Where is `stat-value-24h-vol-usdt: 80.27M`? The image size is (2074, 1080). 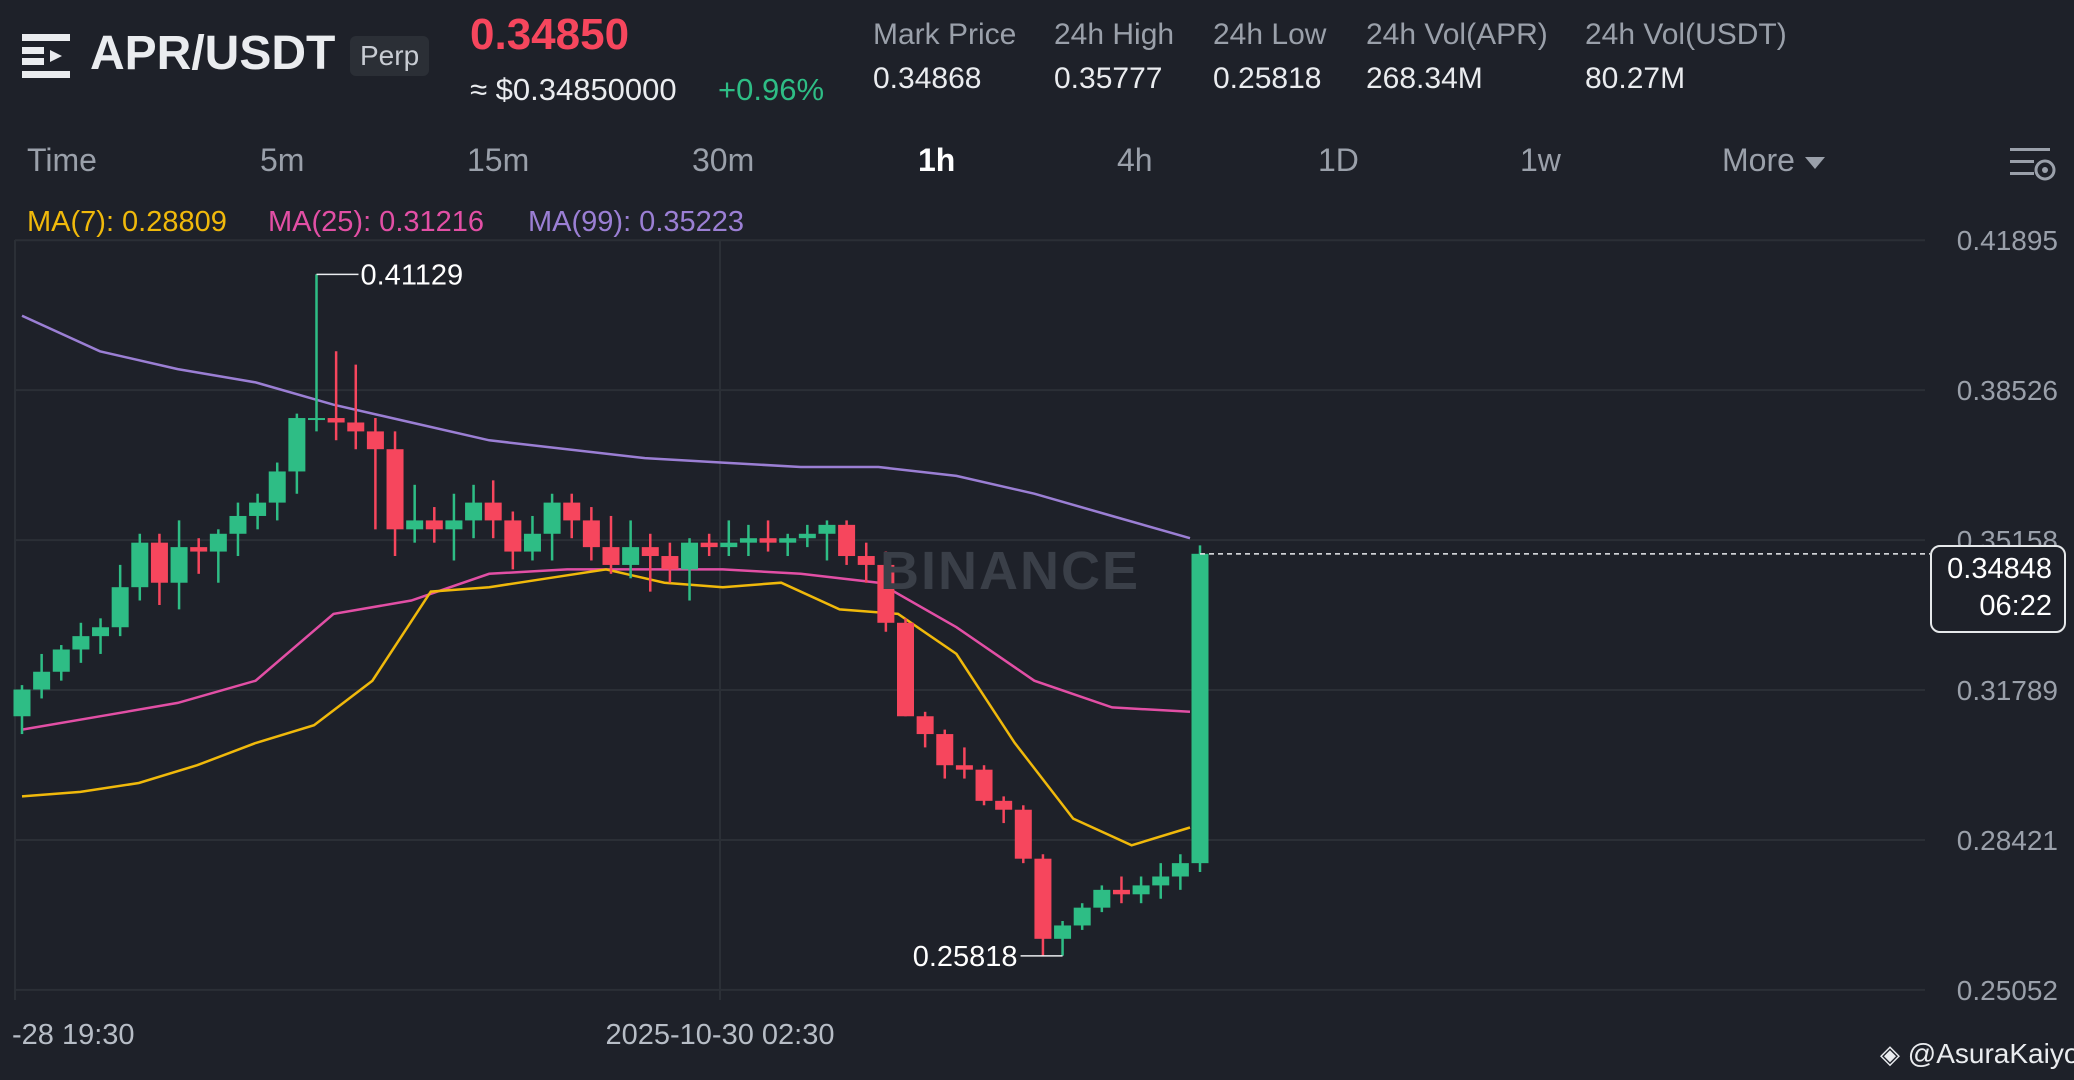
stat-value-24h-vol-usdt: 80.27M is located at coordinates (1635, 78).